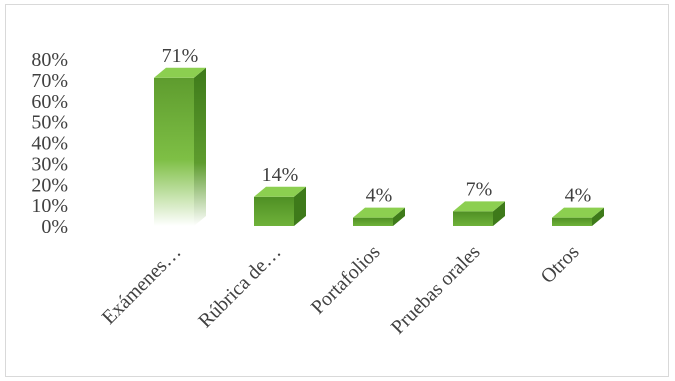  What do you see at coordinates (49, 60) in the screenshot?
I see `y-tick-label: 80%` at bounding box center [49, 60].